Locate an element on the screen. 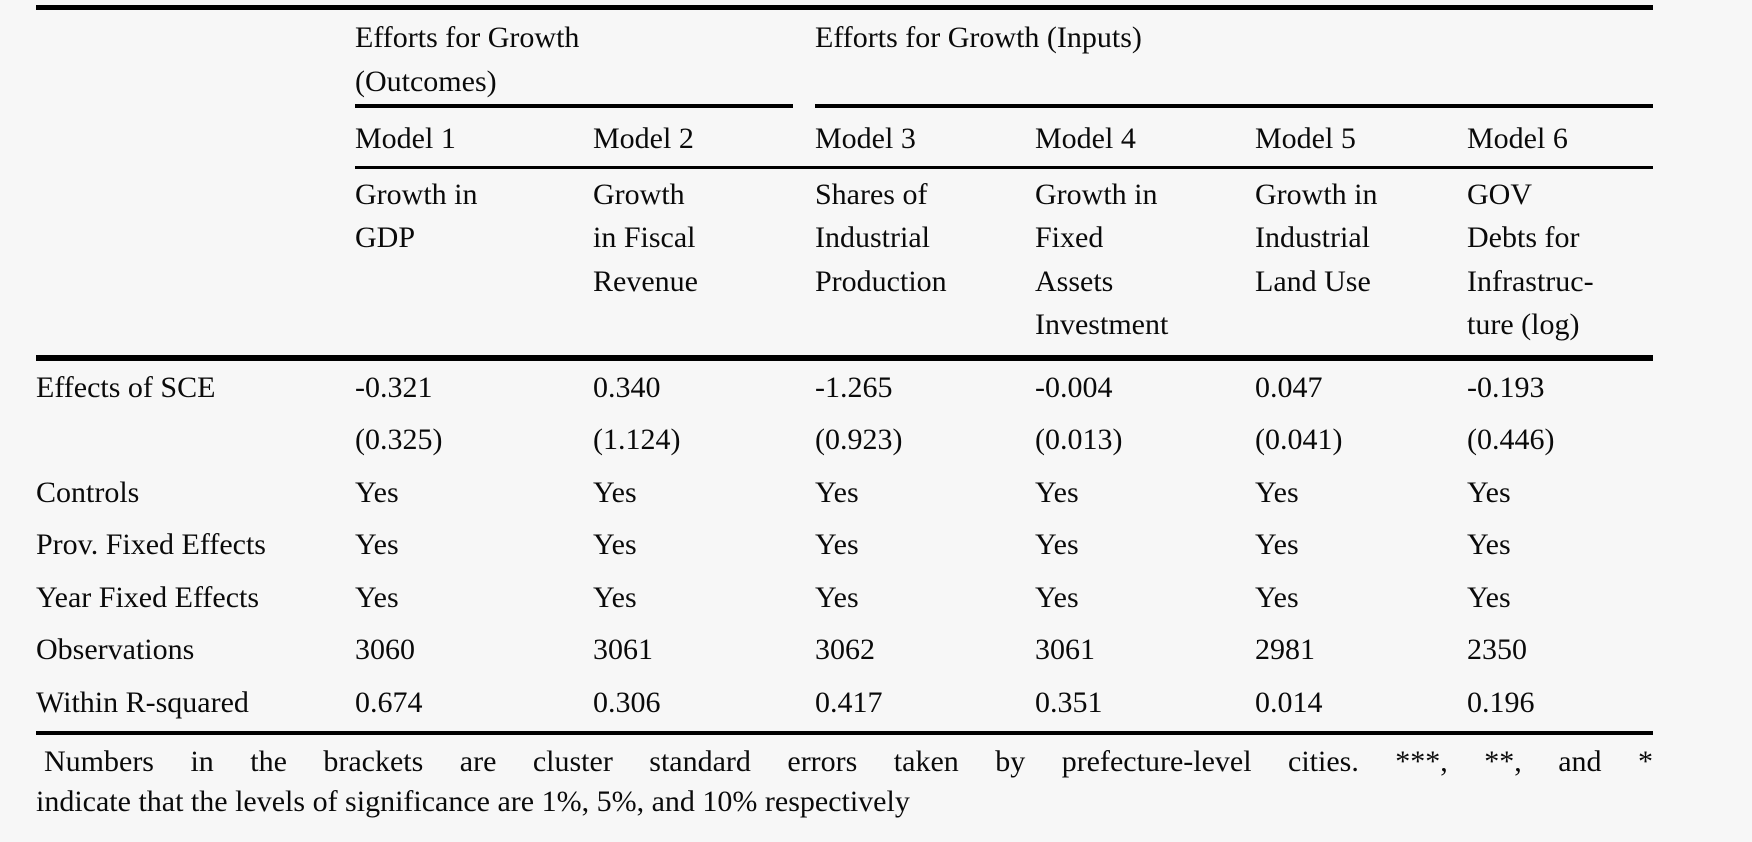  group-header-outcomes-cell: Efforts for Growth (Outcomes) is located at coordinates (585, 58).